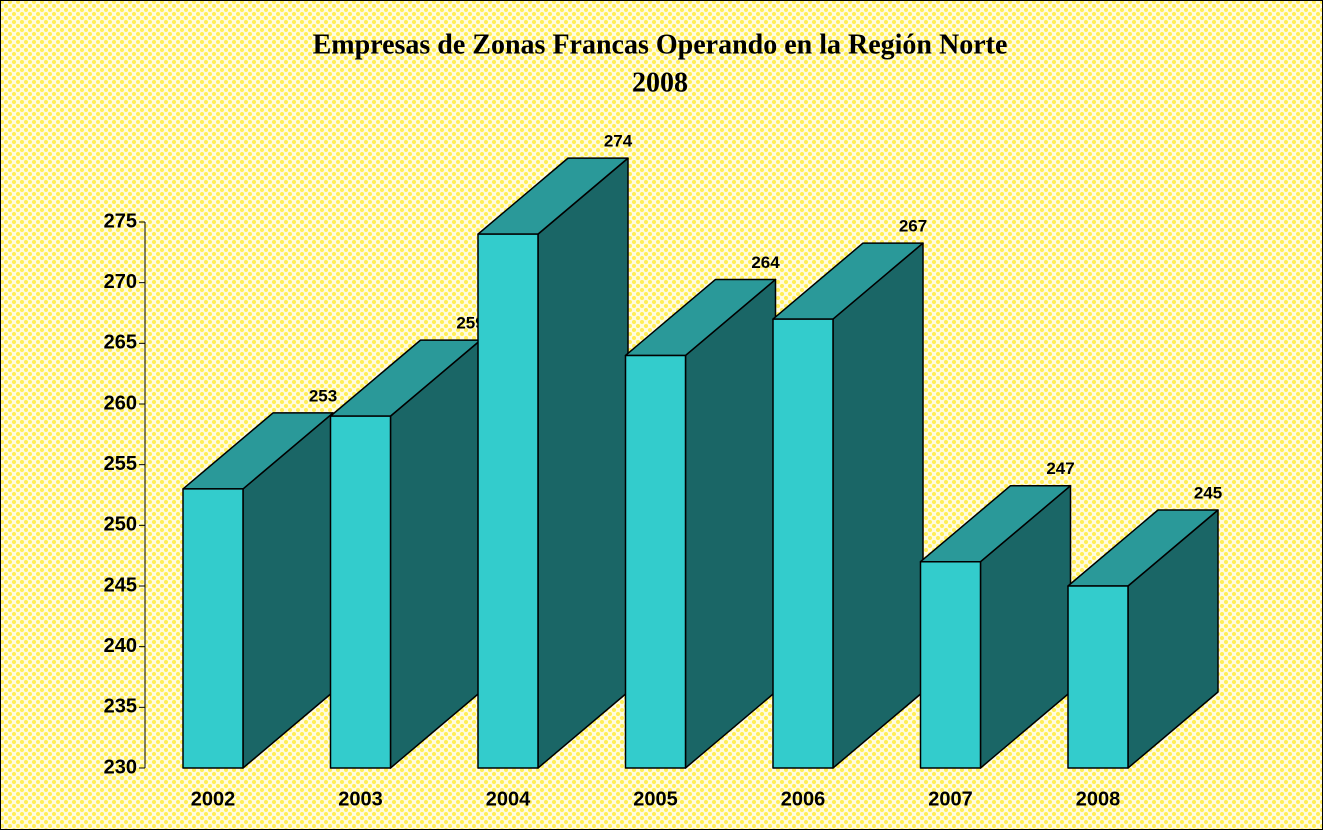  I want to click on y-tick-label: 240, so click(120, 646).